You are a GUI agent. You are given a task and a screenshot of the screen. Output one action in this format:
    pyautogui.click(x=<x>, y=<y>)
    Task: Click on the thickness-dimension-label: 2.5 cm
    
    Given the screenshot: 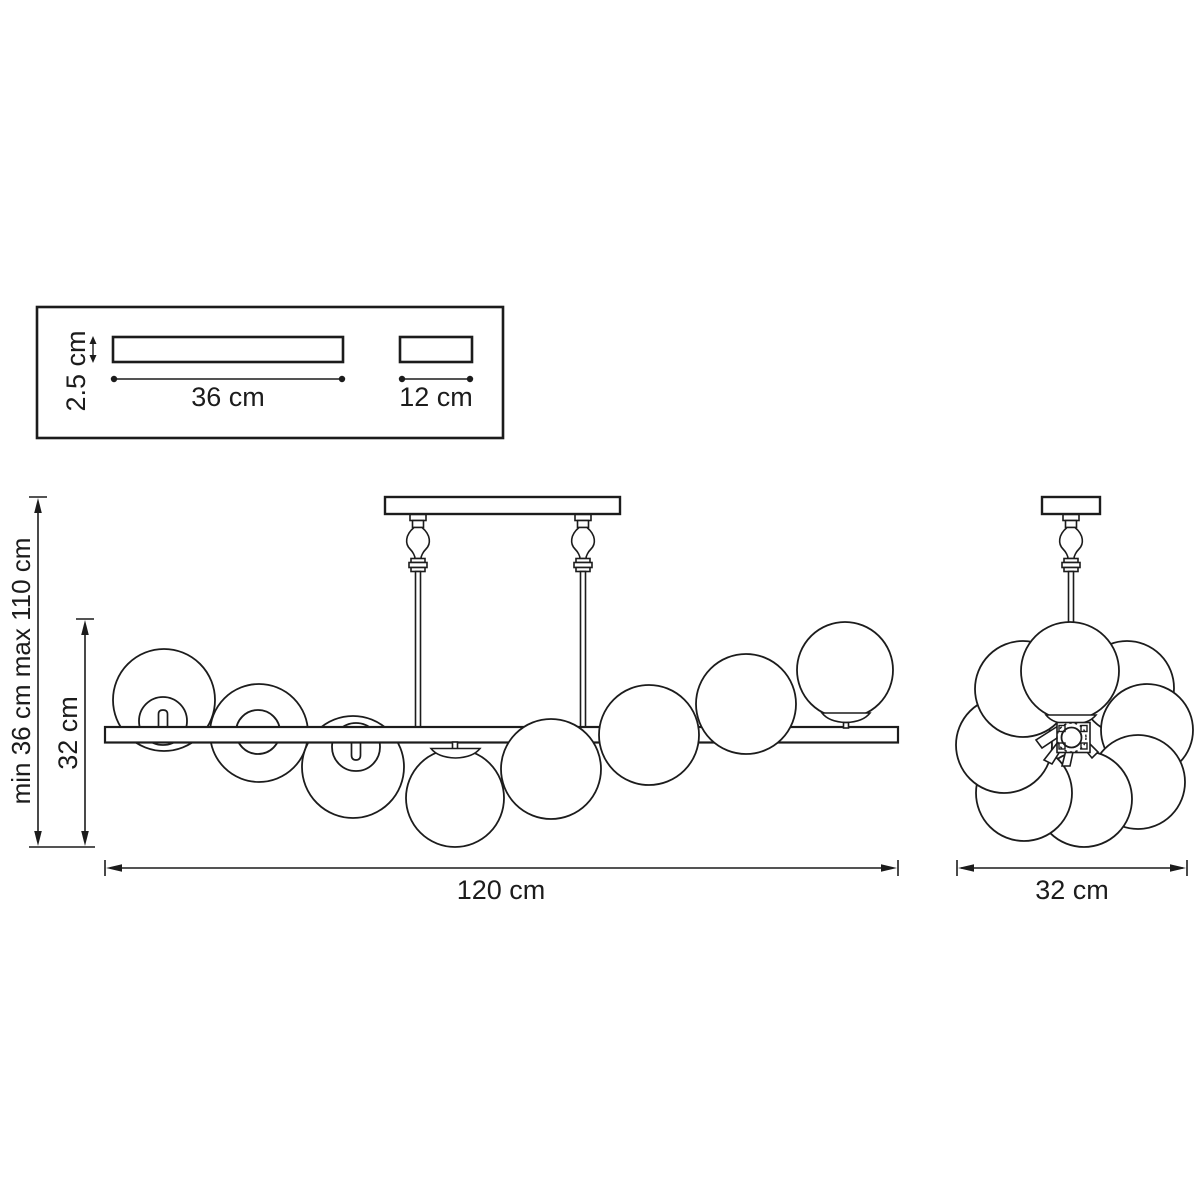 What is the action you would take?
    pyautogui.click(x=76, y=370)
    